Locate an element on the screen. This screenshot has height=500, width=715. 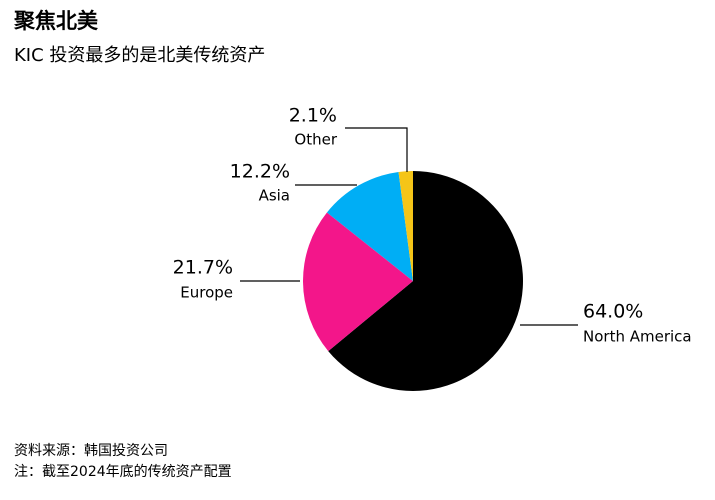
source-note: 资料来源：韩国投资公司 is located at coordinates (91, 451).